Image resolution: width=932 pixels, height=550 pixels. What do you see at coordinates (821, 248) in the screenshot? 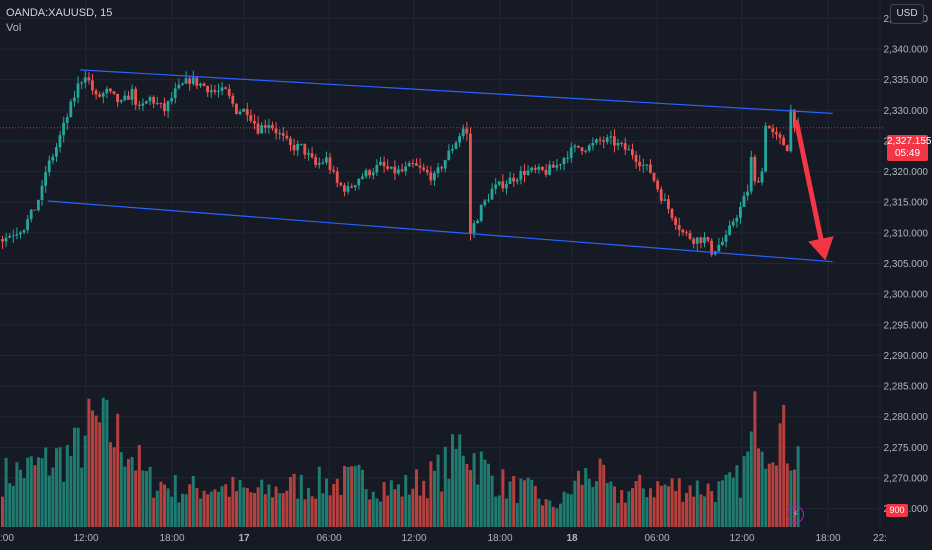
I see `projection-arrow-head` at bounding box center [821, 248].